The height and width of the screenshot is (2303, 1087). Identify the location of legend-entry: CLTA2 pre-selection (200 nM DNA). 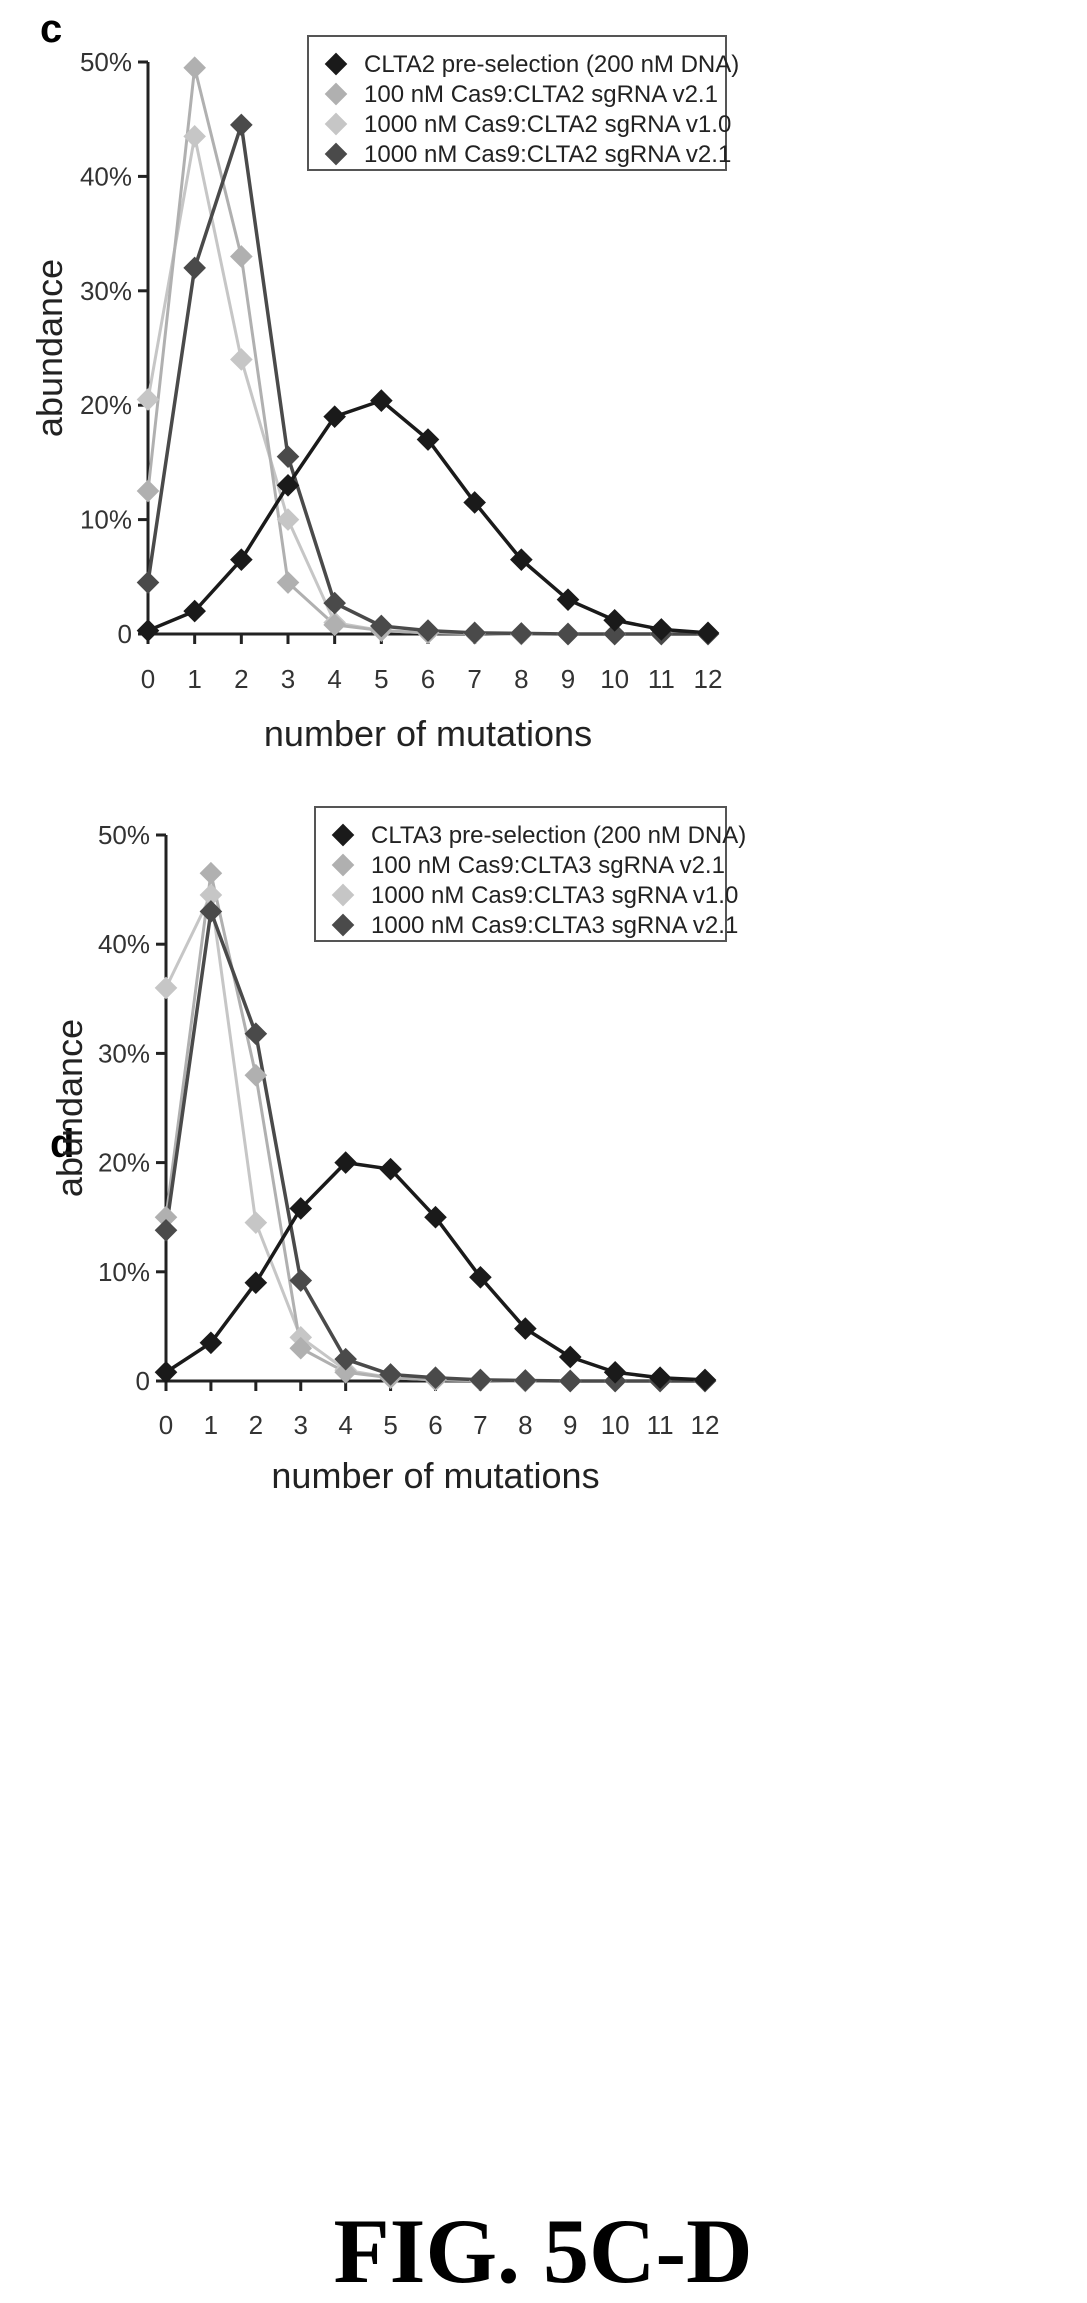
(551, 64).